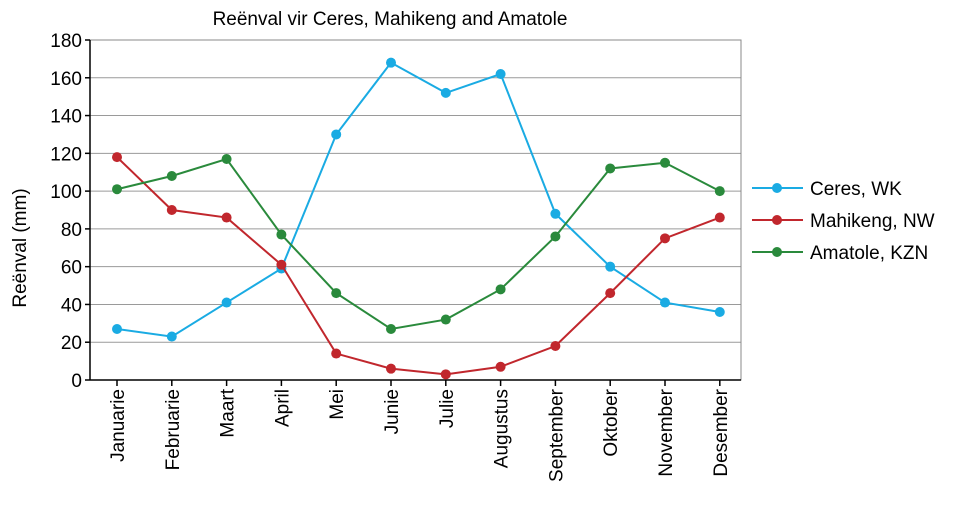  What do you see at coordinates (556, 435) in the screenshot?
I see `x-tick-label: September` at bounding box center [556, 435].